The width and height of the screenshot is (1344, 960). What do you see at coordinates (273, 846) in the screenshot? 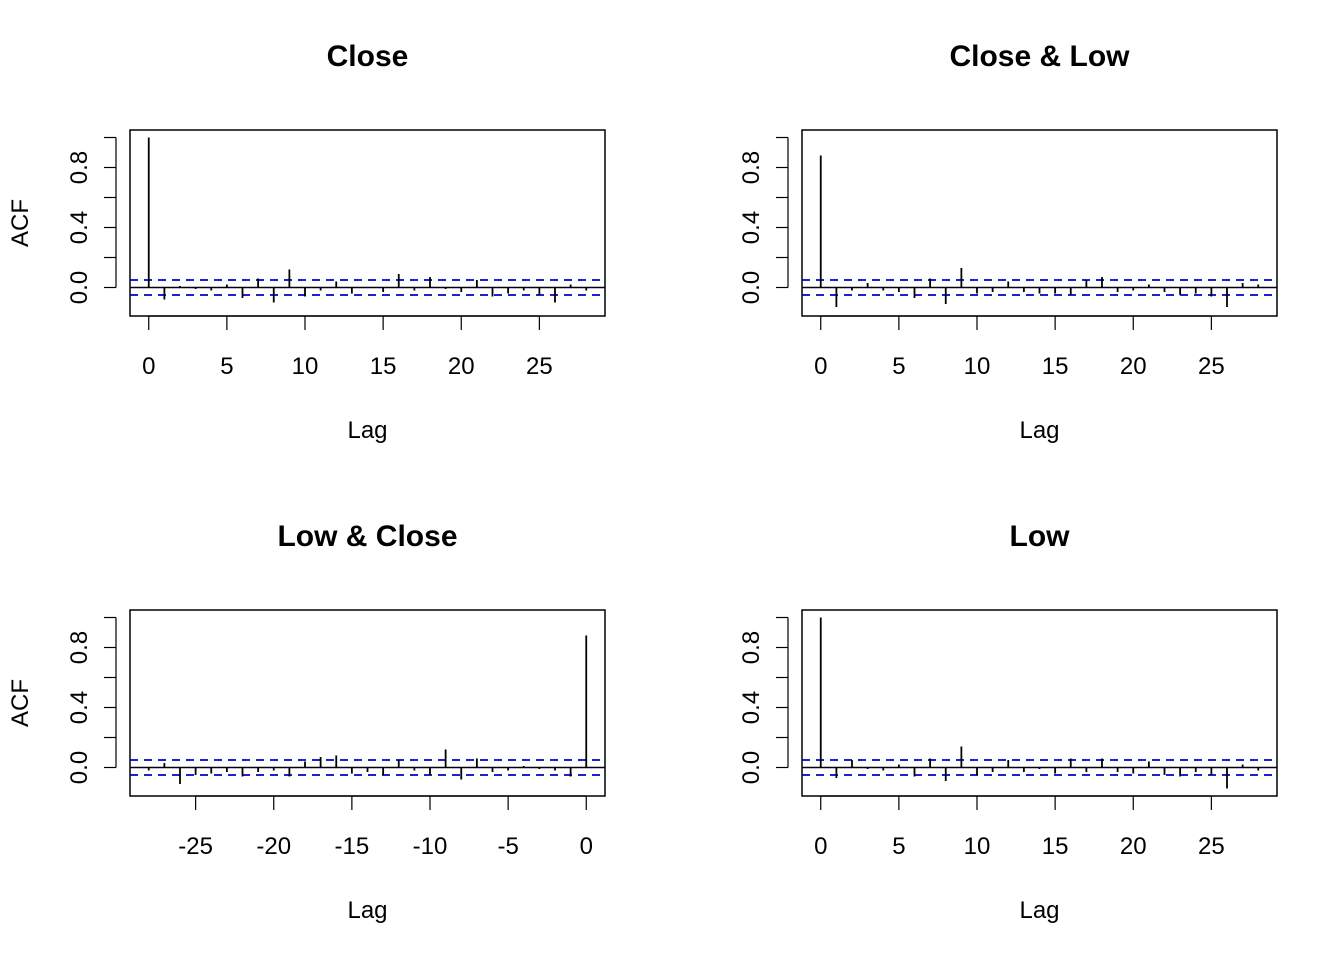
I see `x-tick-label: -20` at bounding box center [273, 846].